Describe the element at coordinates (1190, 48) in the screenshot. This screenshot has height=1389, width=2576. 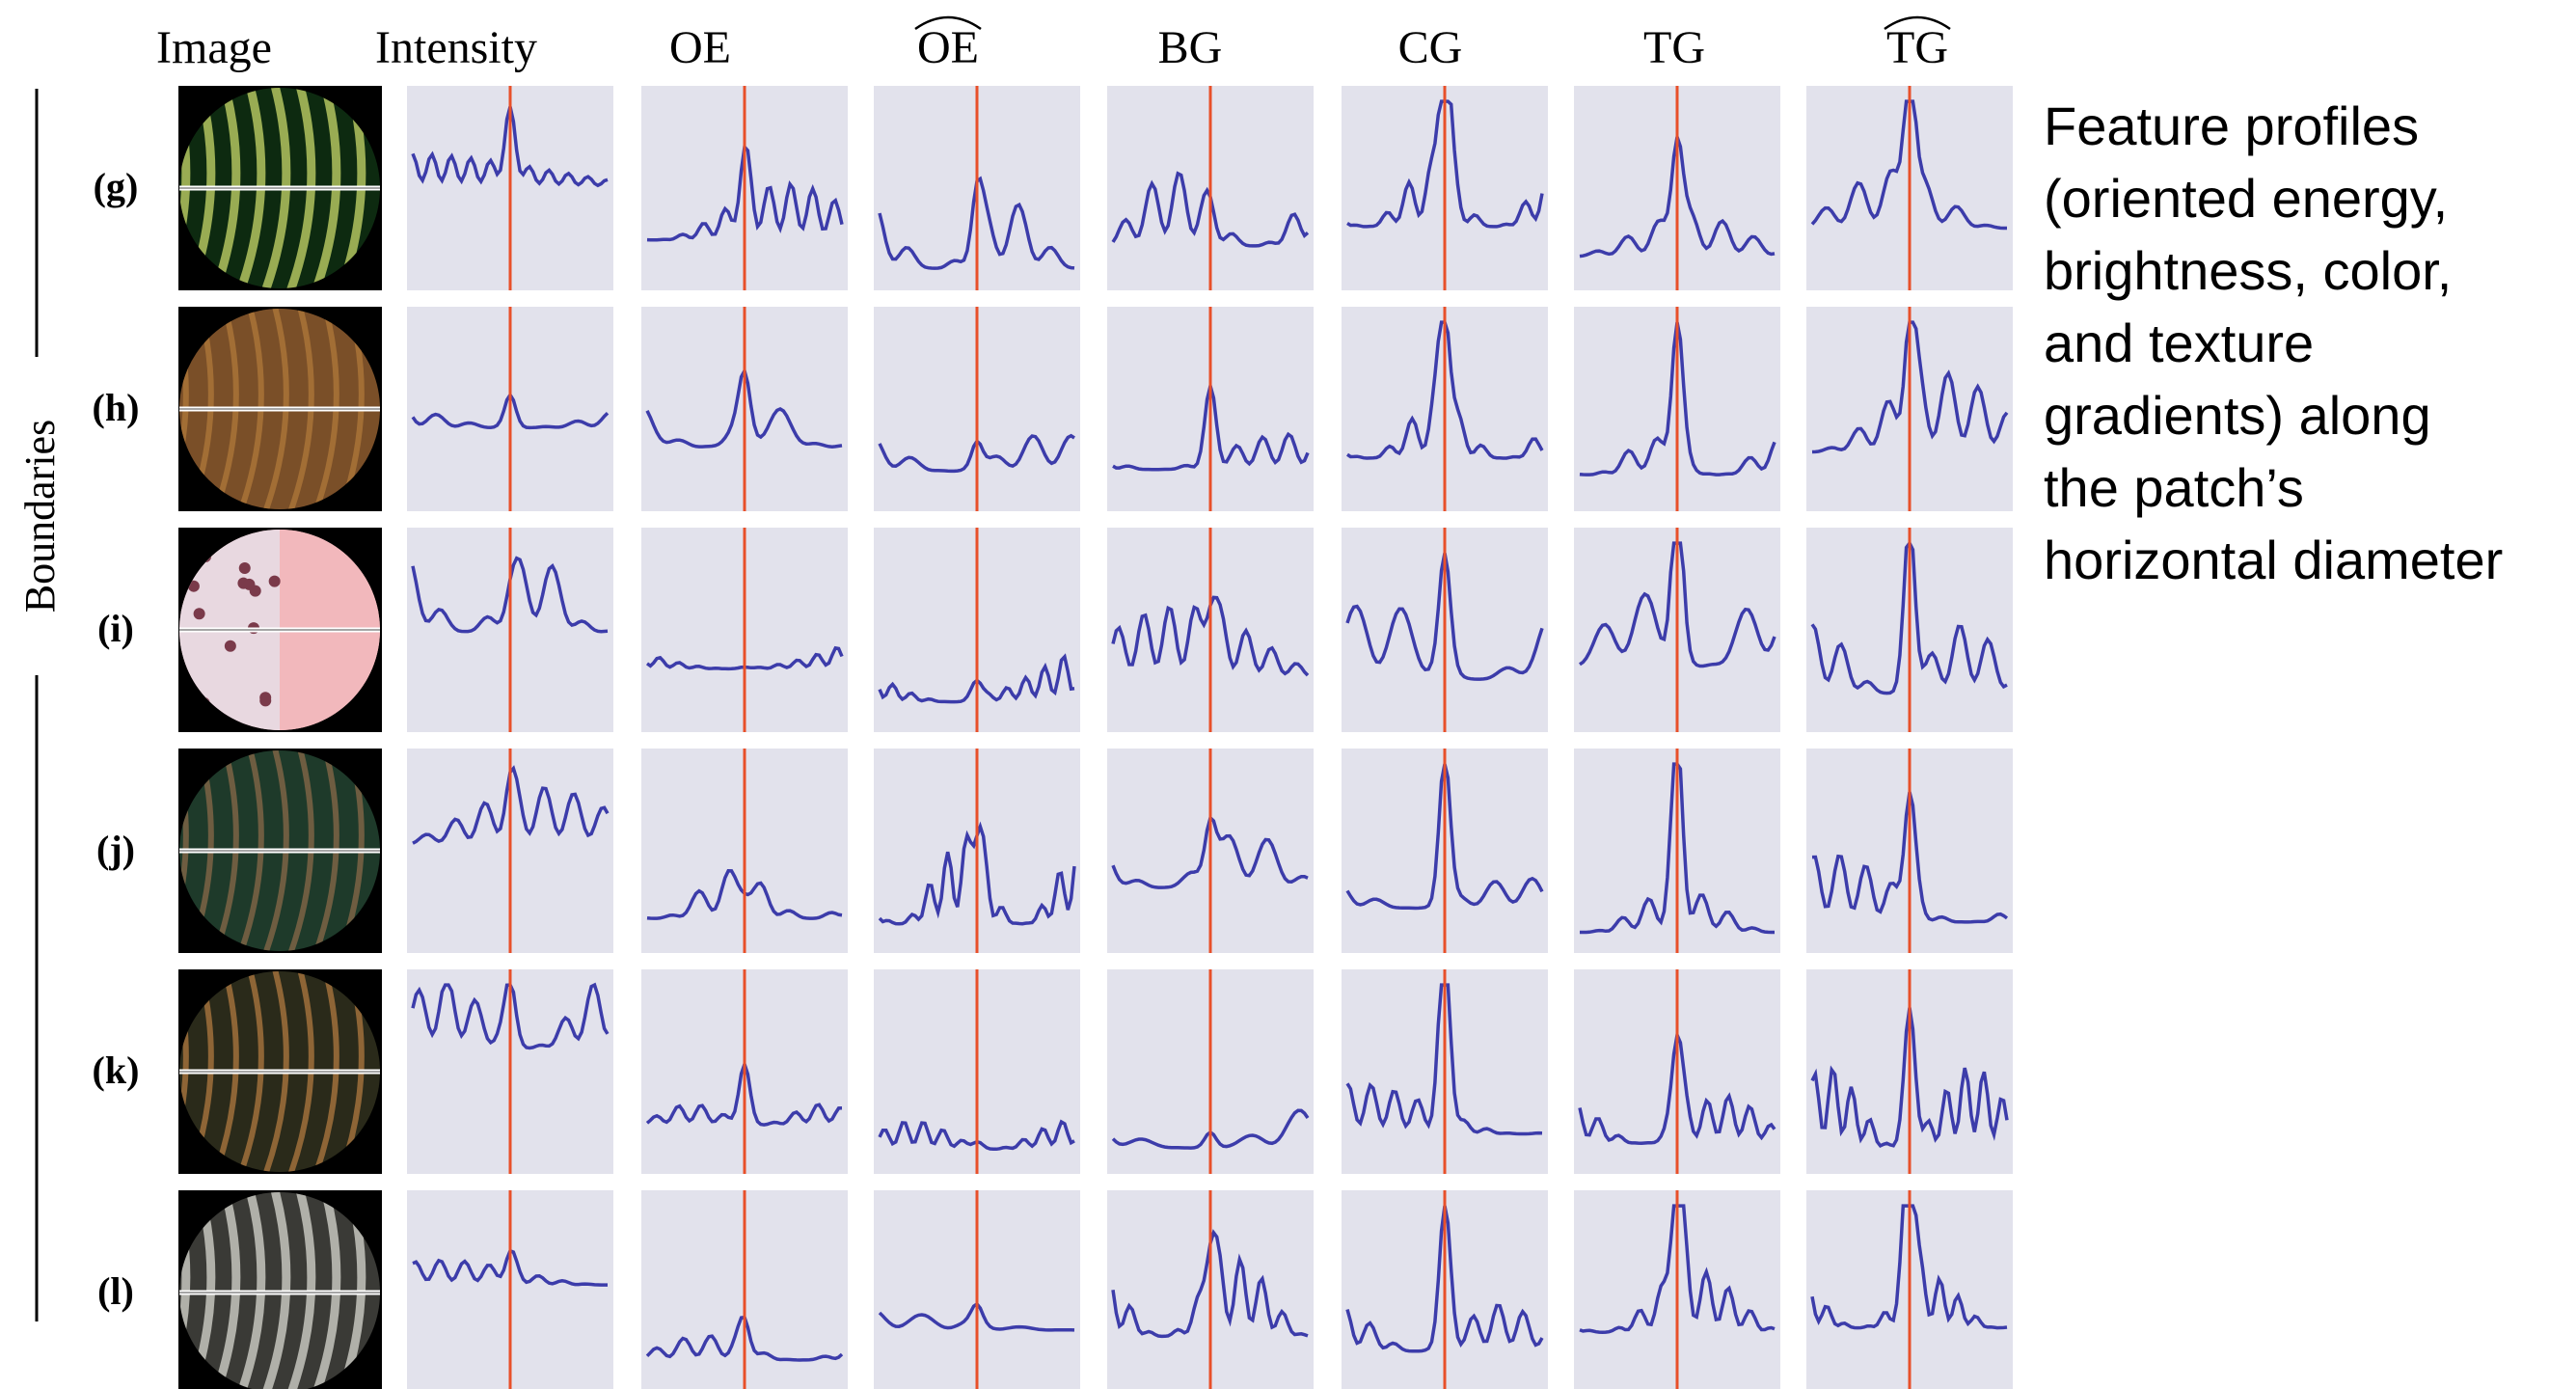
I see `column-header: BG` at that location.